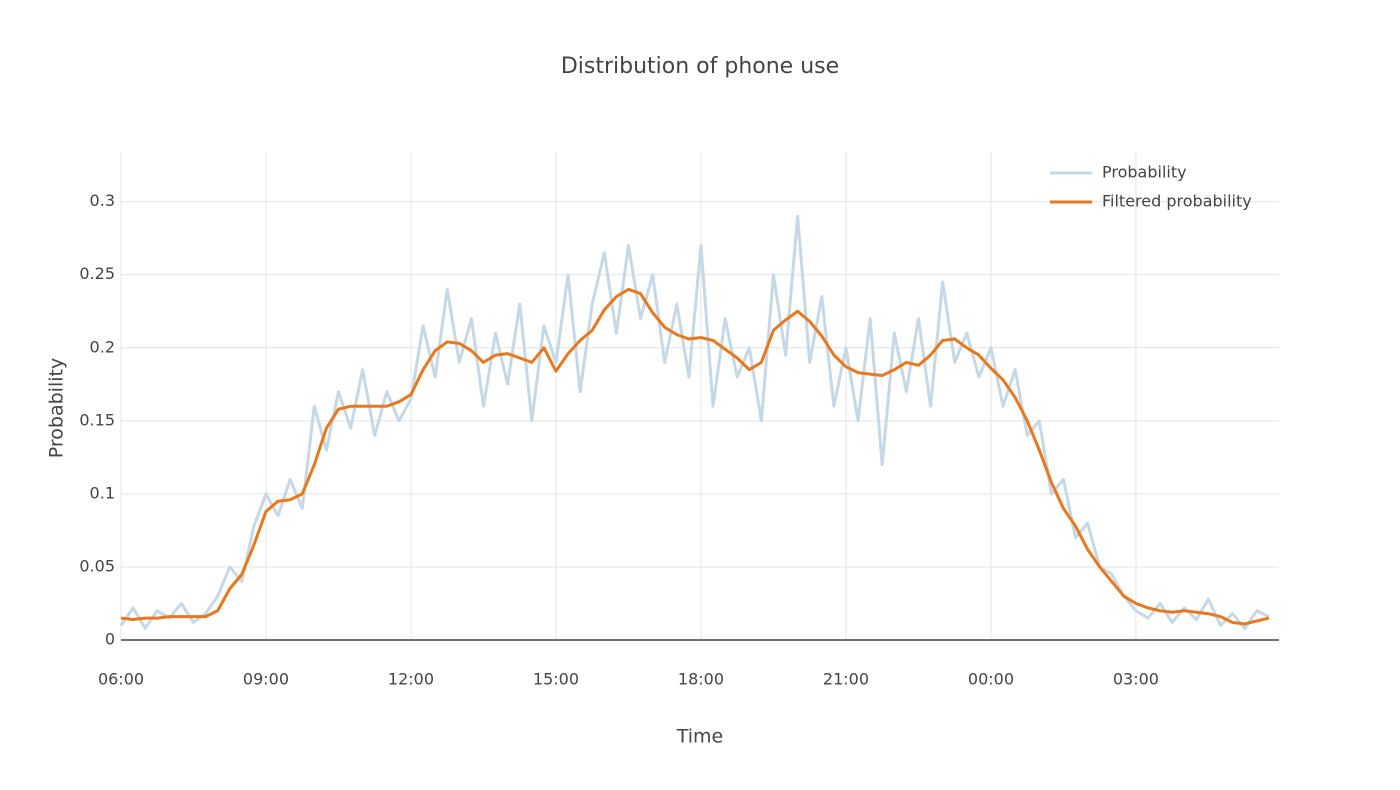  Describe the element at coordinates (1136, 679) in the screenshot. I see `x-tick-label: 03:00` at that location.